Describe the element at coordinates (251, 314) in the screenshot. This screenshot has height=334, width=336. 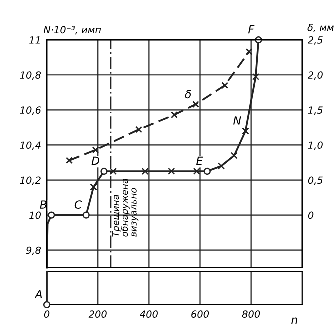
I see `x-tick-label: 800` at that location.